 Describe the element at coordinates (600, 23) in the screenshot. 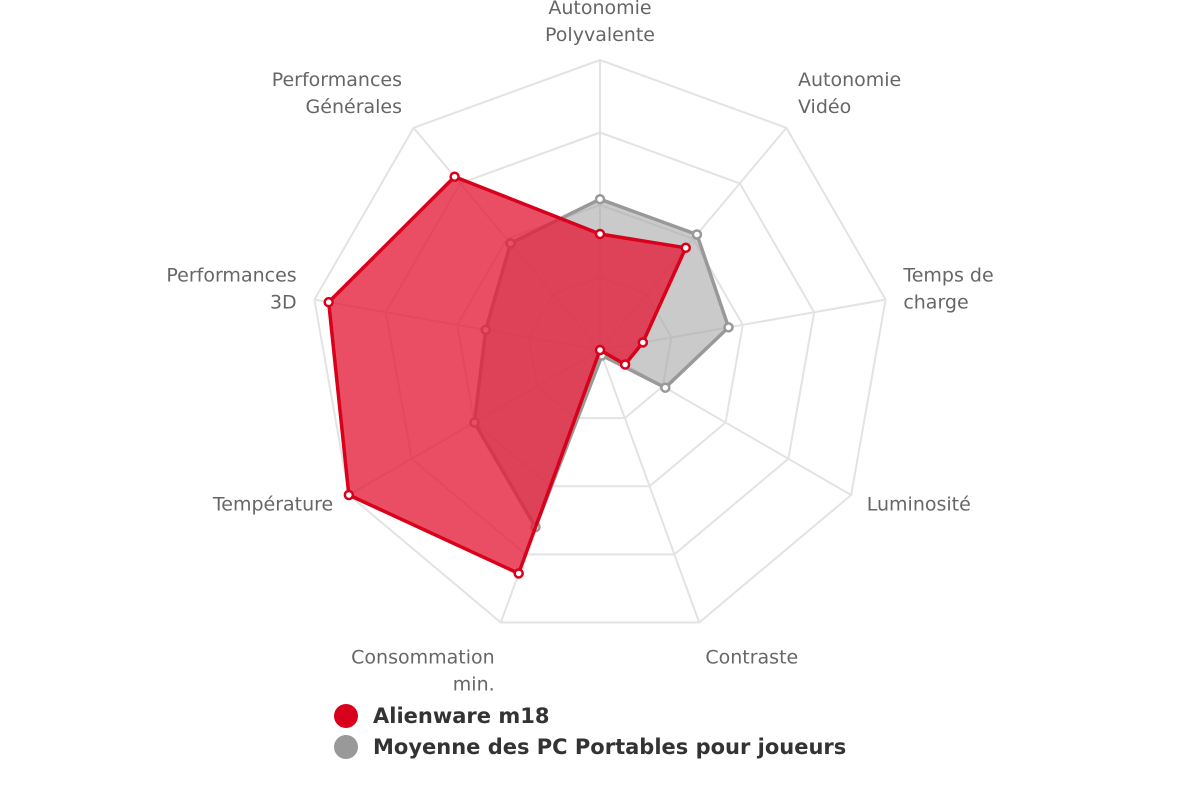

I see `axis-label-0: Autonomie Polyvalente` at that location.